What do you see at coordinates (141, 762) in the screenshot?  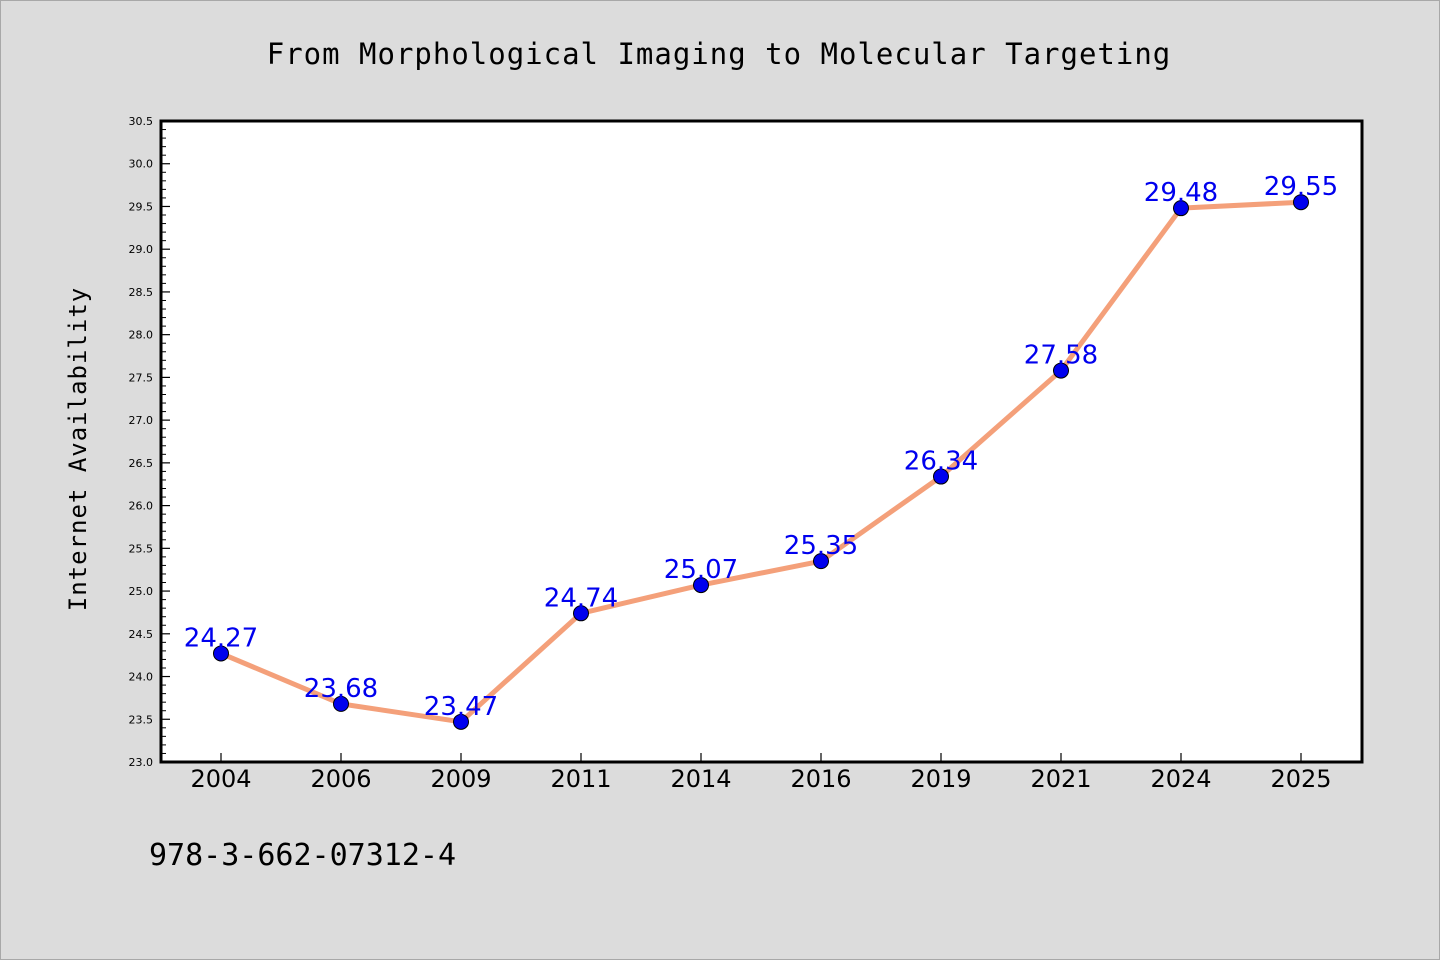 I see `y-tick-label: 23.0` at bounding box center [141, 762].